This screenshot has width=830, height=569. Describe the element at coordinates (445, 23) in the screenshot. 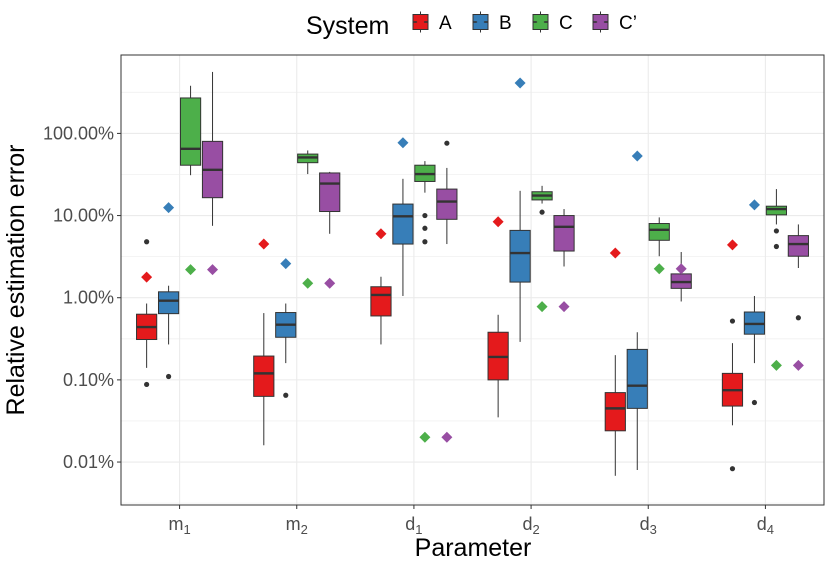

I see `legend-label-A: A` at that location.